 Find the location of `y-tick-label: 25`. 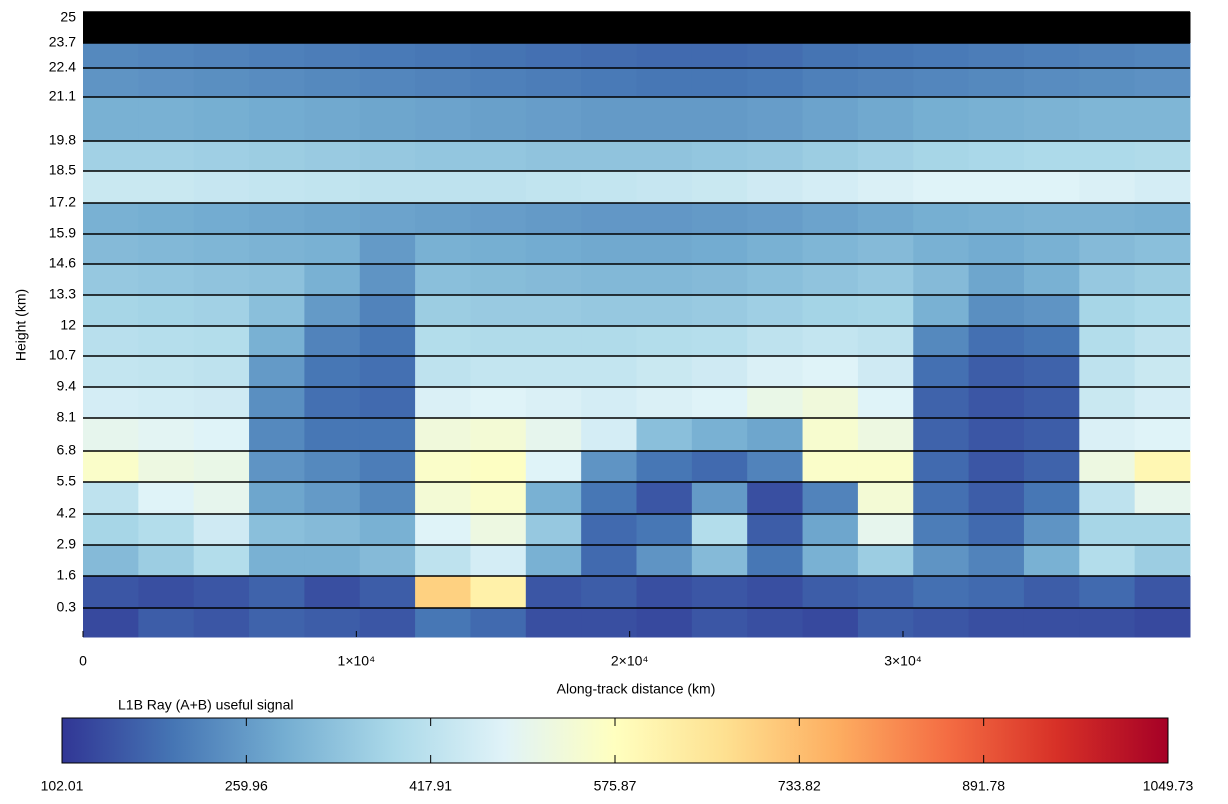

y-tick-label: 25 is located at coordinates (68, 17).